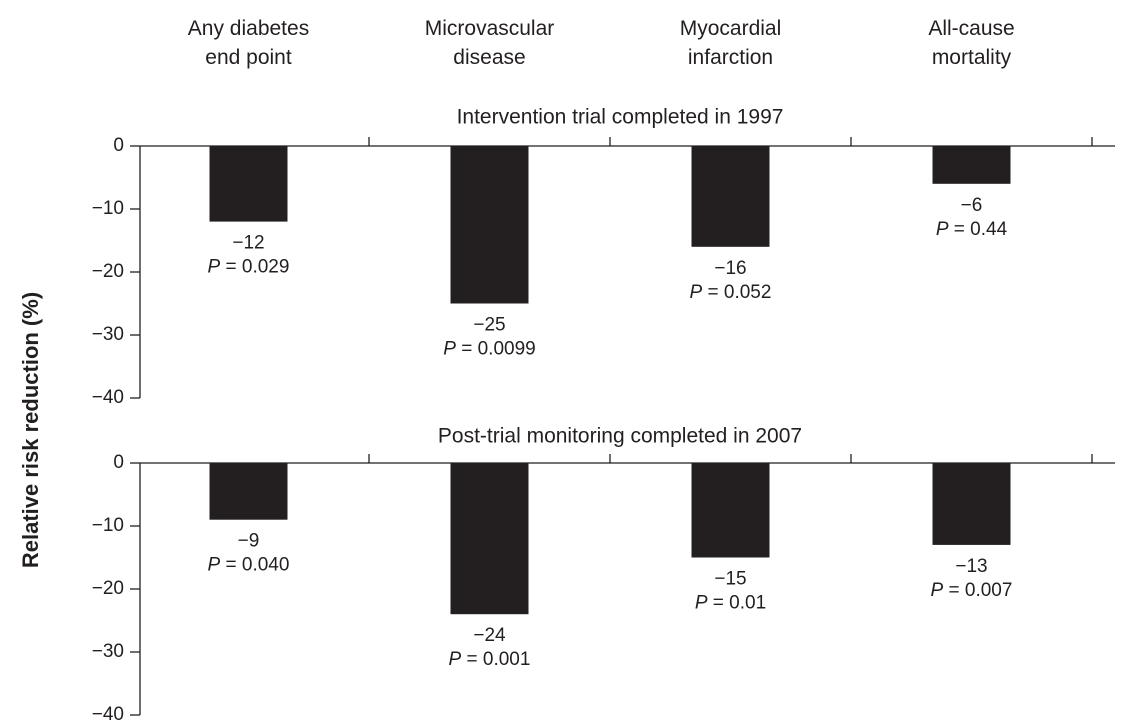 The image size is (1123, 721). I want to click on value-label: −9, so click(249, 541).